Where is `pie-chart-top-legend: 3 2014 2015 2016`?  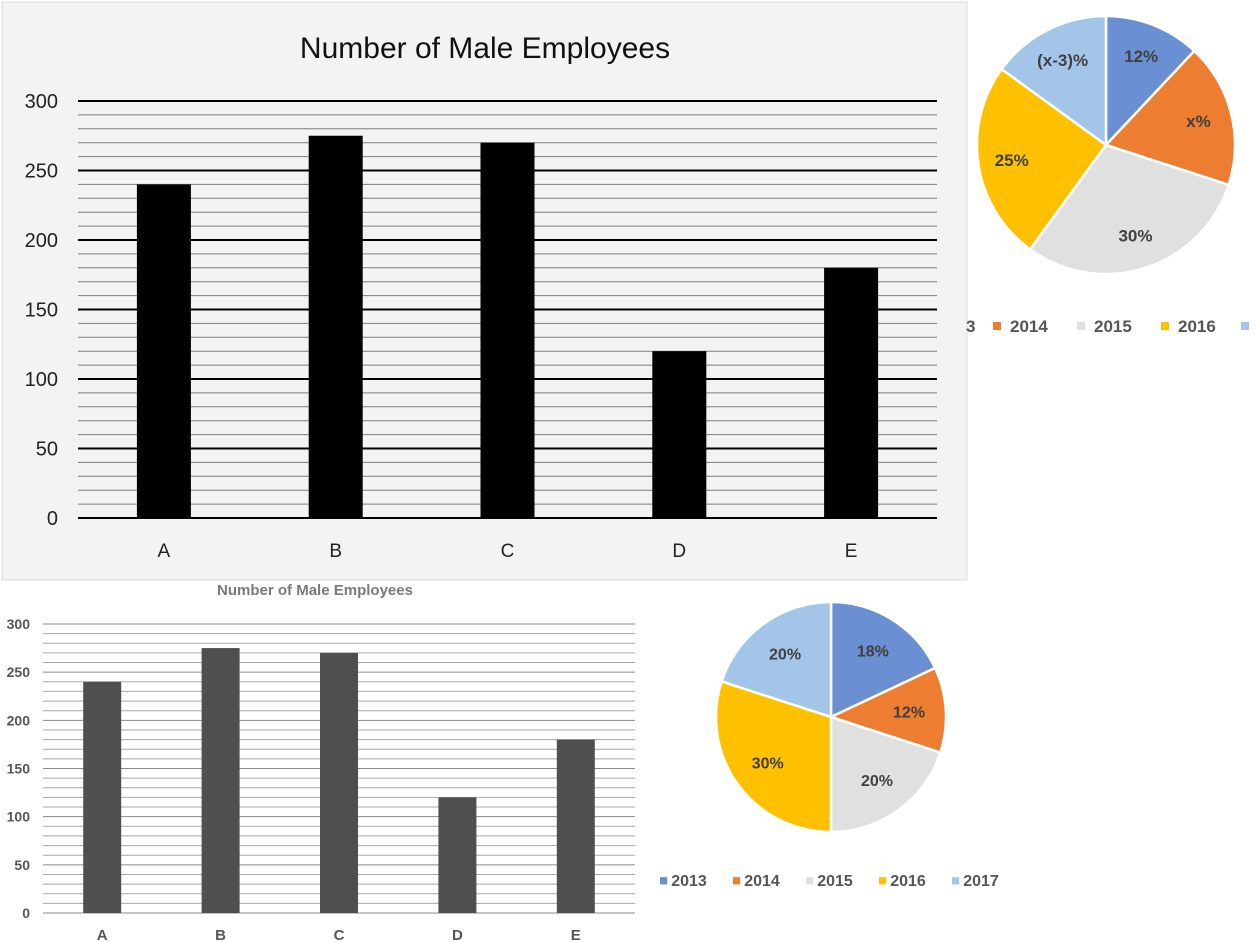 pie-chart-top-legend: 3 2014 2015 2016 is located at coordinates (1107, 326).